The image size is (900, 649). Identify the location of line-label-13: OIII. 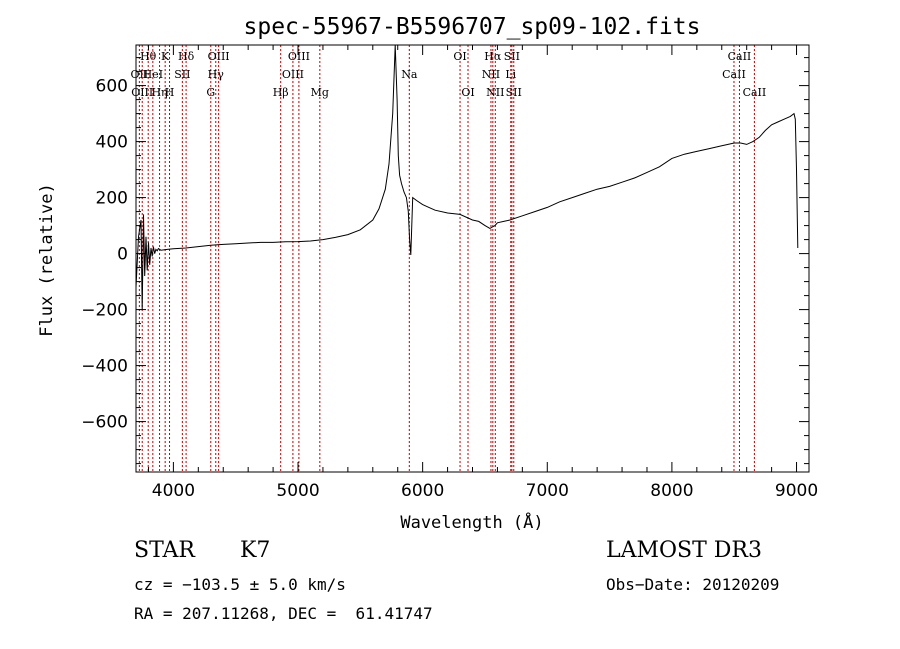
(293, 74).